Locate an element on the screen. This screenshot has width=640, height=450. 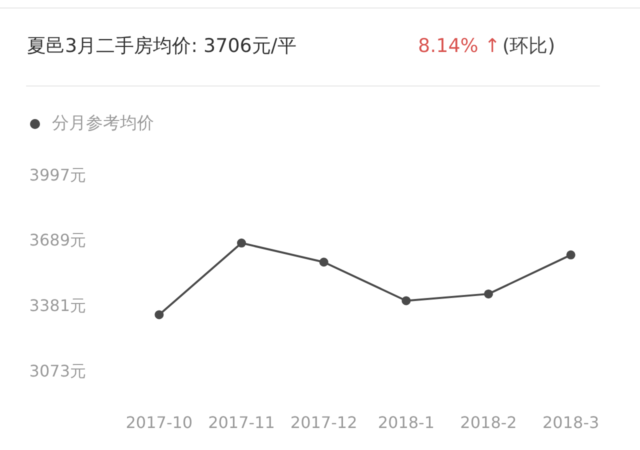
x-tick-label: 2017-10 is located at coordinates (159, 422).